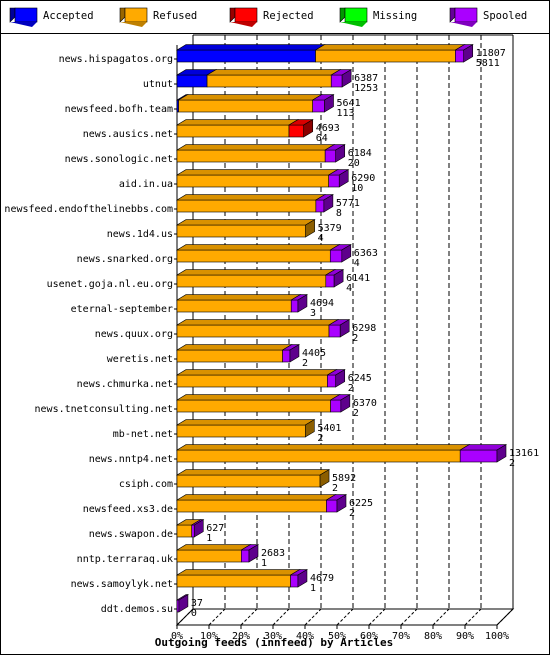  Describe the element at coordinates (357, 188) in the screenshot. I see `bar-secondary-label: 10` at that location.